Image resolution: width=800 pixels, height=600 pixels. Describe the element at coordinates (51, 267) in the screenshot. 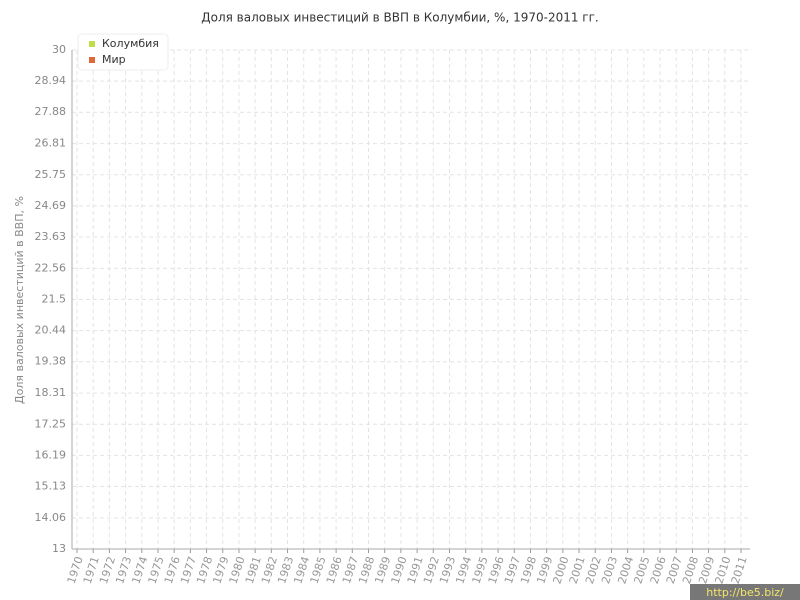

I see `y-tick-label: 22.56` at that location.